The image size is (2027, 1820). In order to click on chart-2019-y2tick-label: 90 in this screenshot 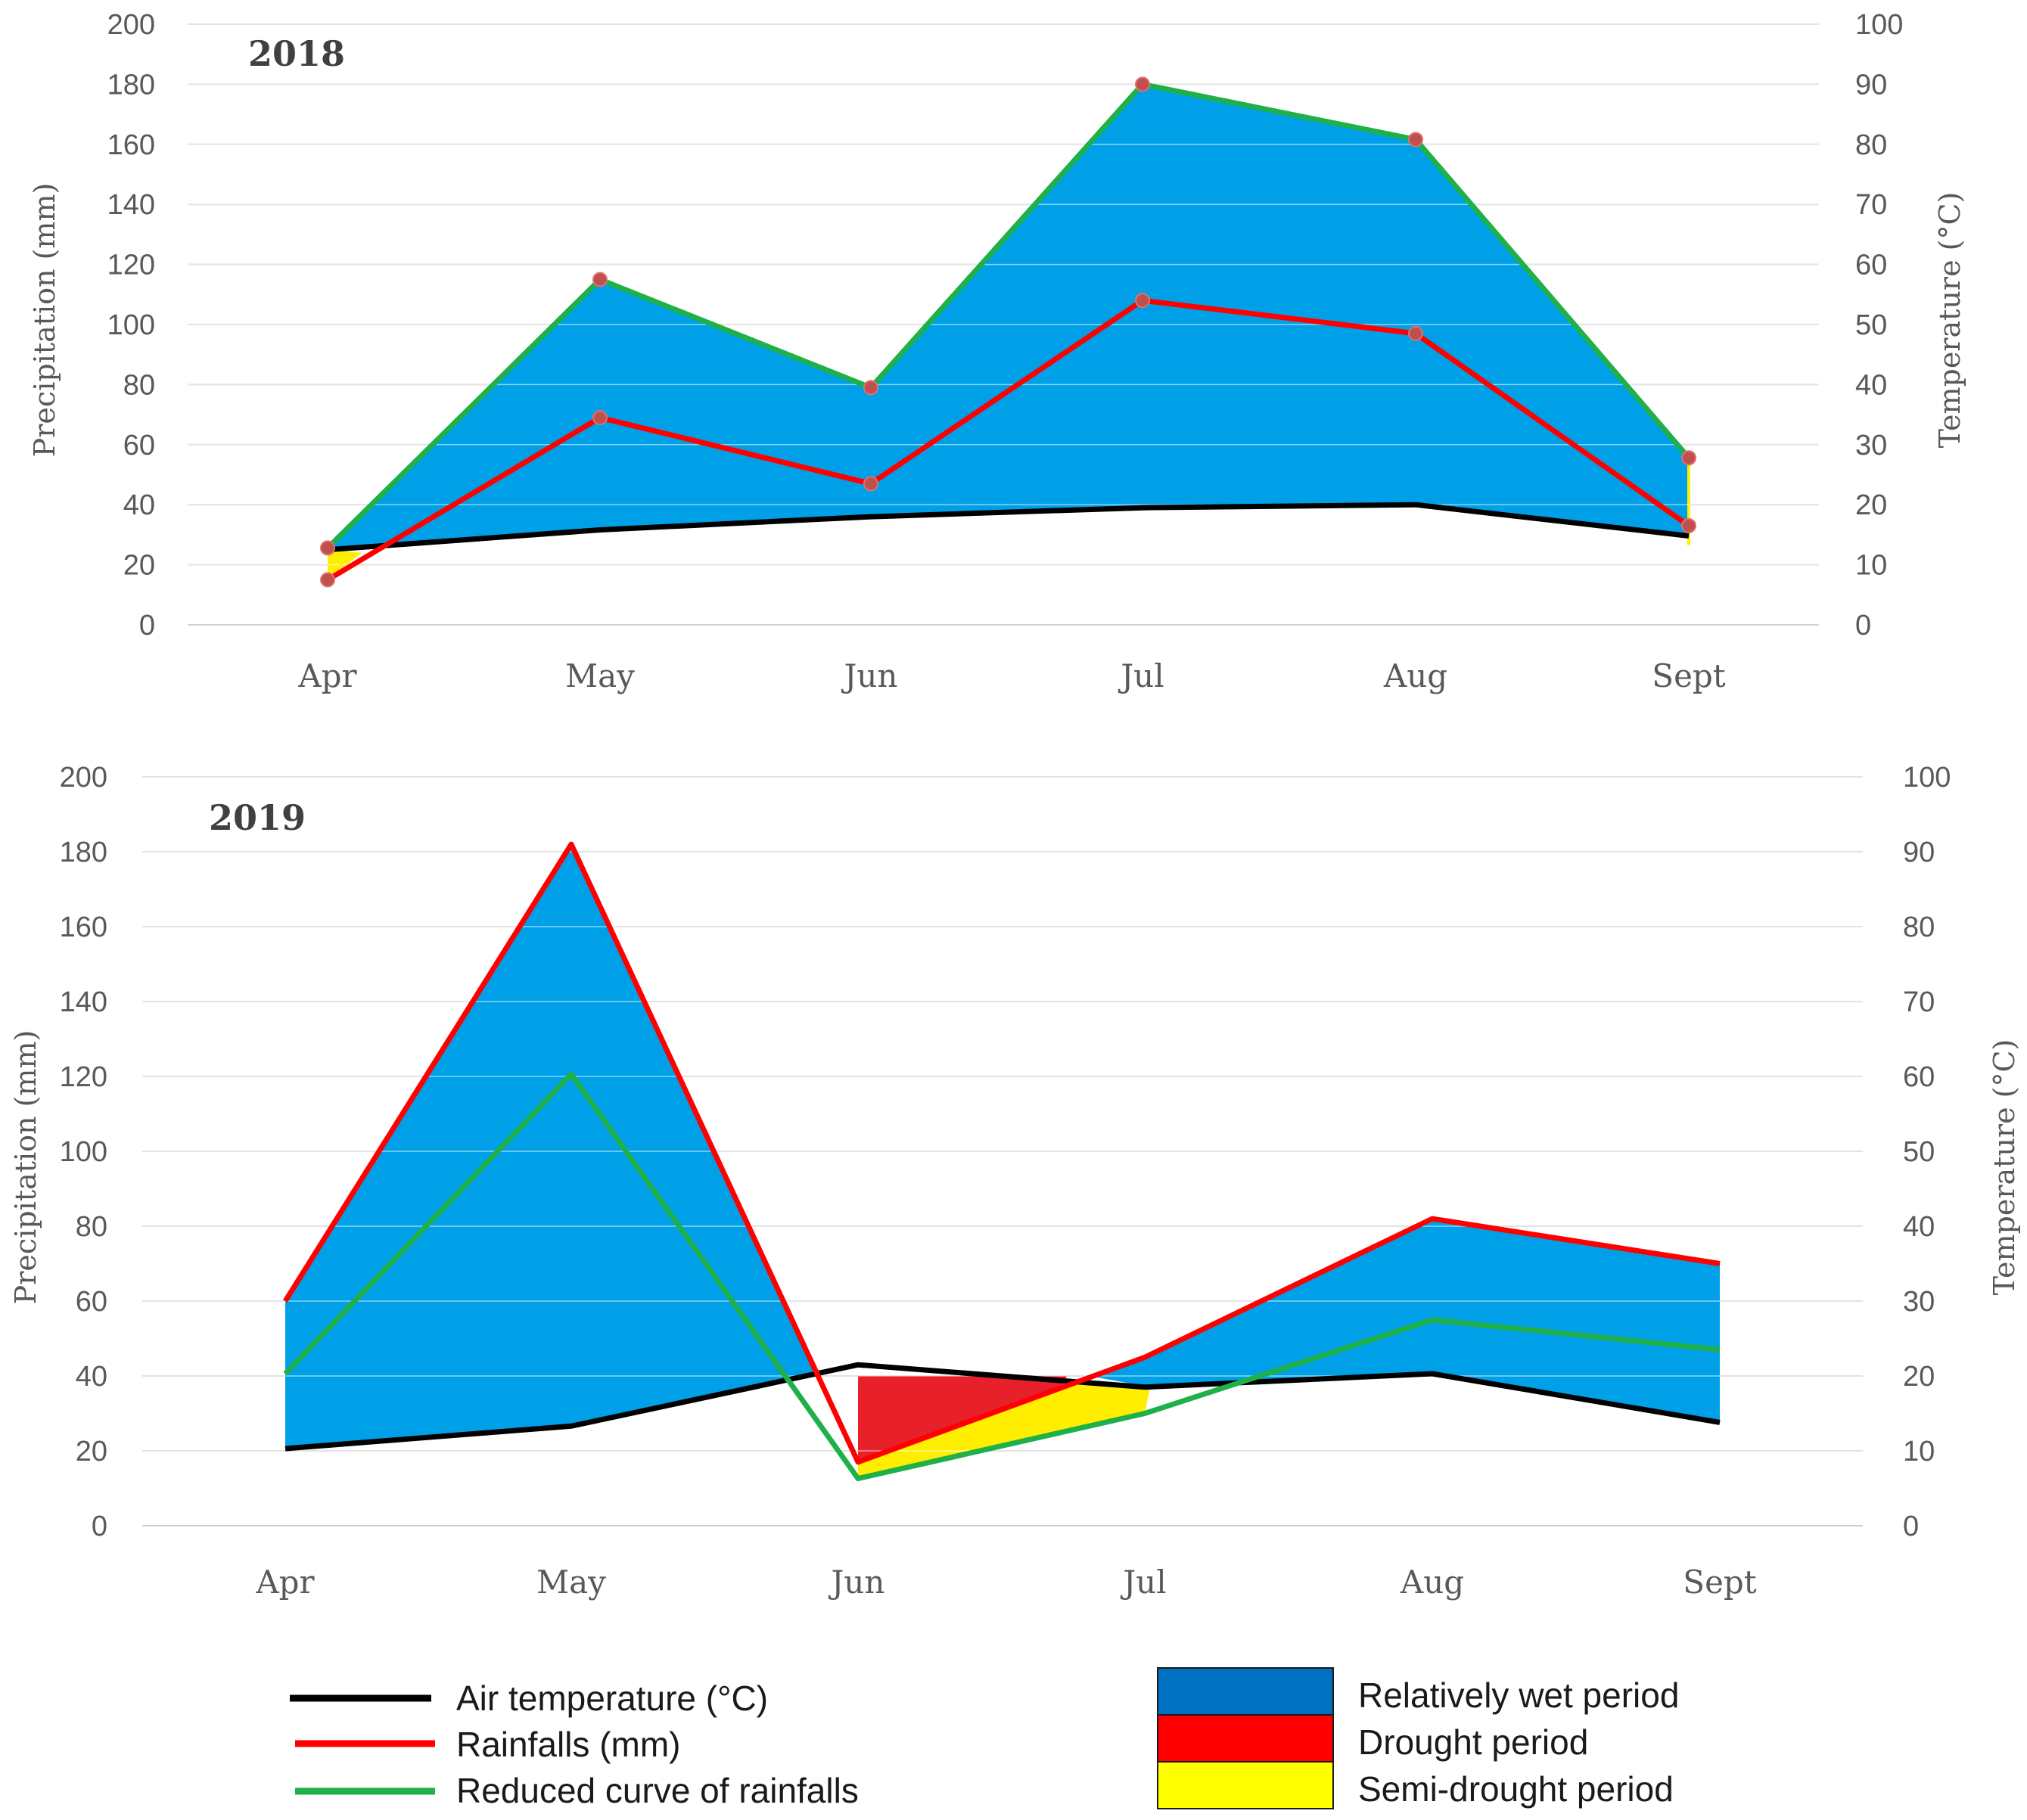, I will do `click(1919, 852)`.